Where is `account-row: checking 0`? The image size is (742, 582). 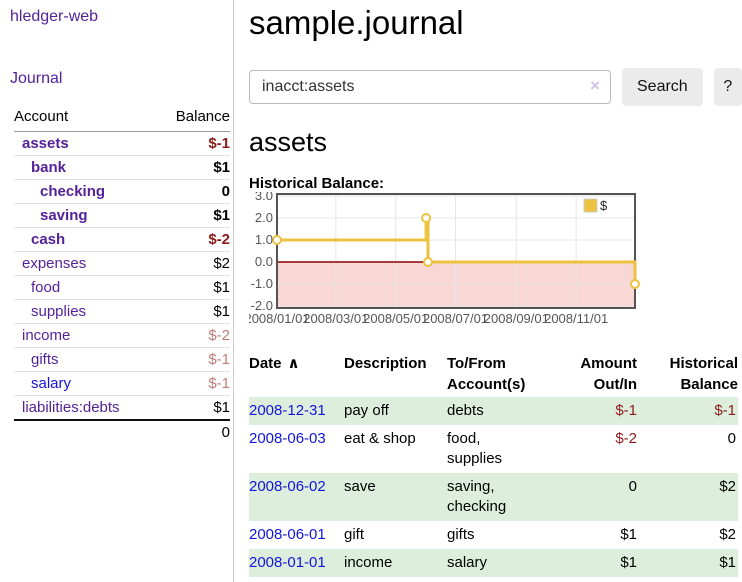
account-row: checking 0 is located at coordinates (122, 191).